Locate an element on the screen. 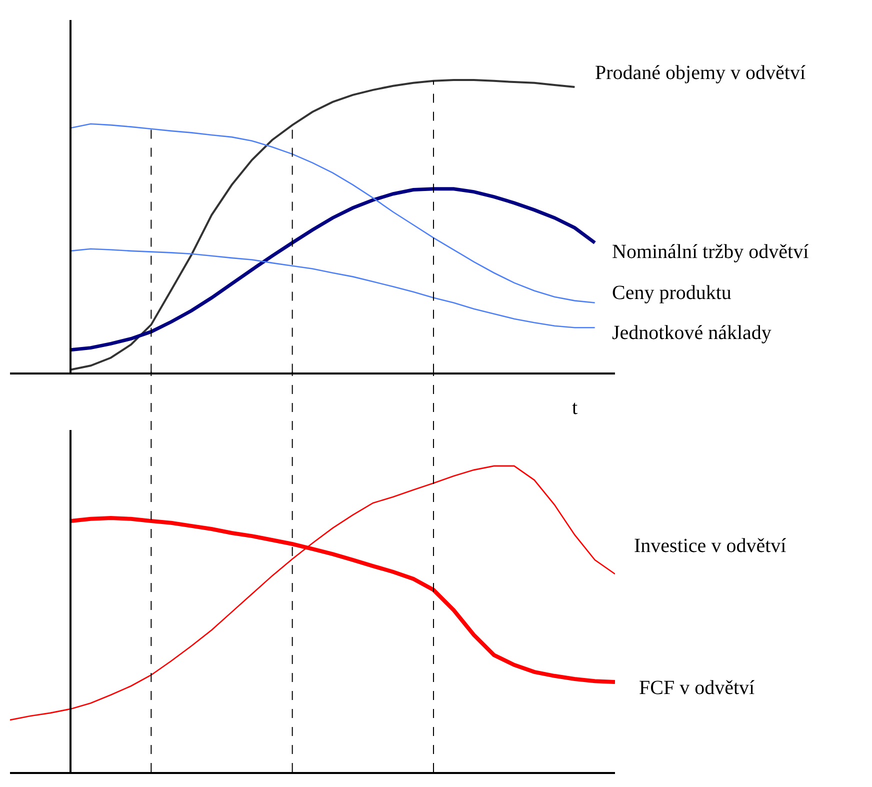 This screenshot has width=872, height=787. series-label: FCF v odvětví is located at coordinates (697, 688).